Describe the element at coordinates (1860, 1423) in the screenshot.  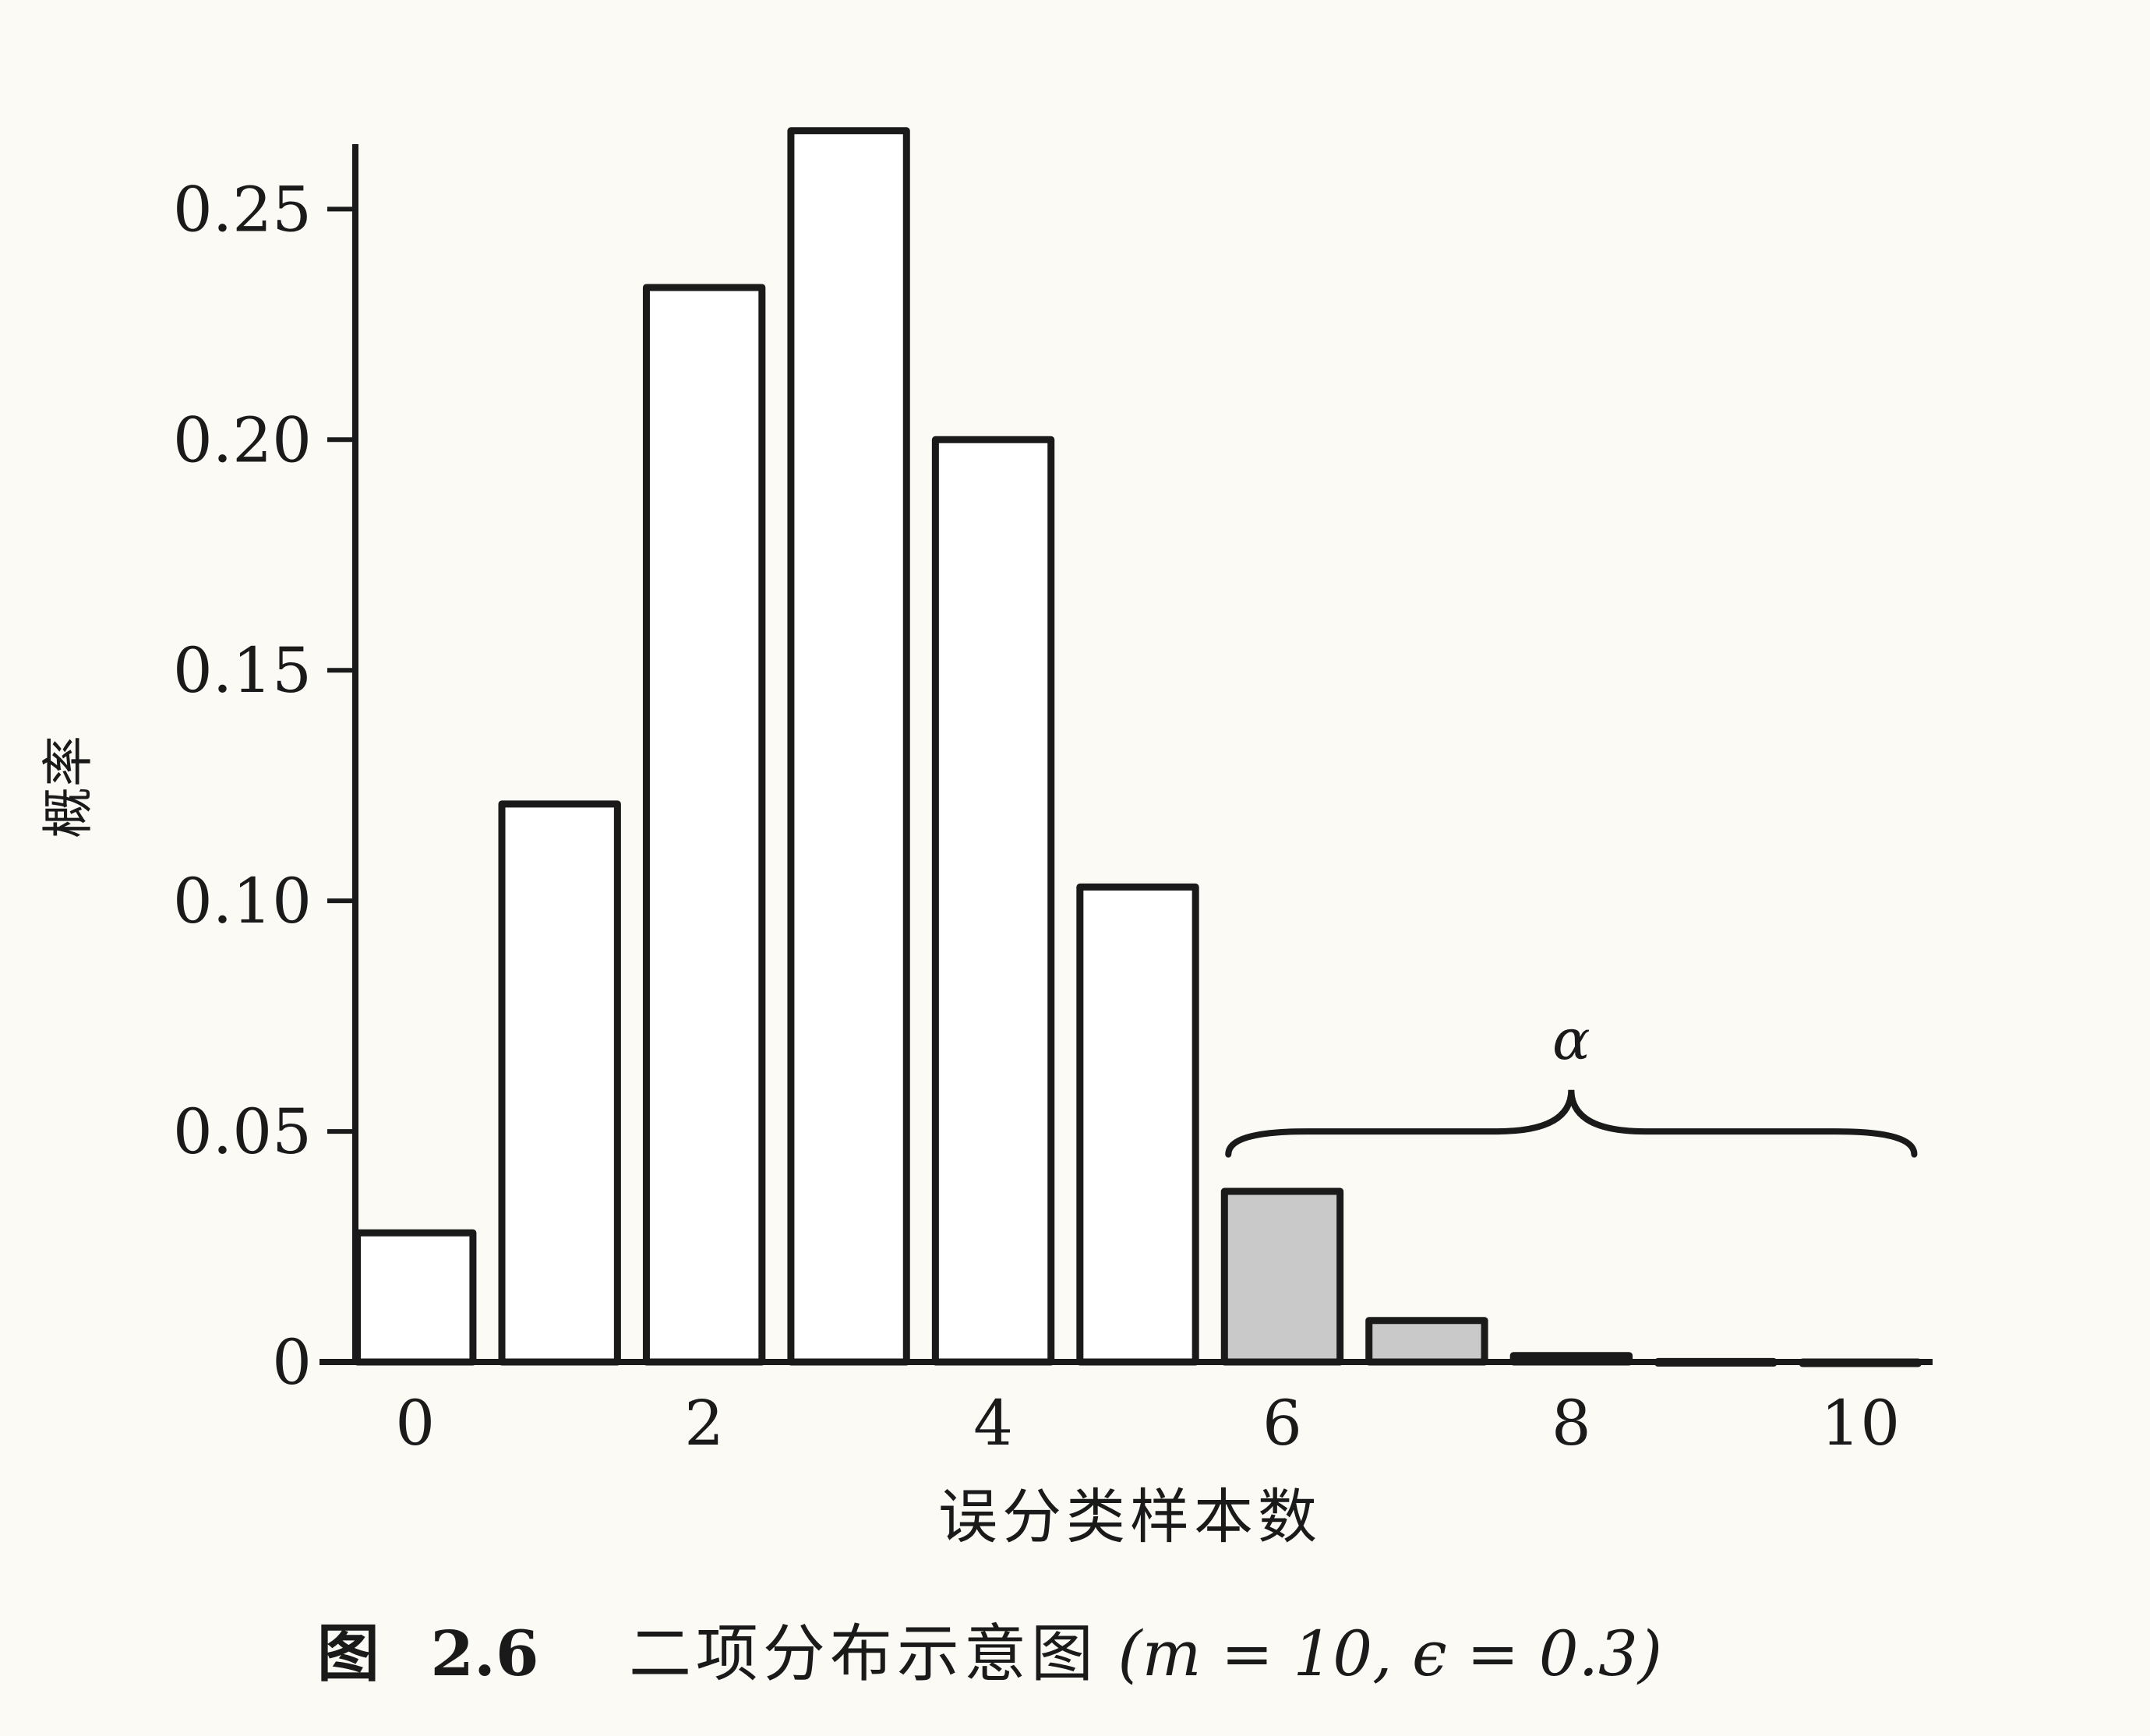
I see `x-tick-label: 10` at that location.